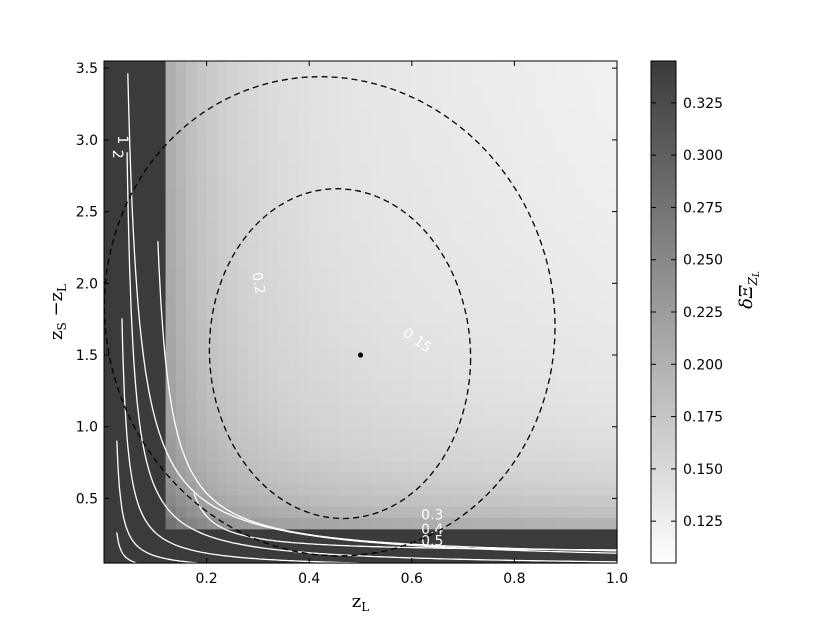 This screenshot has height=627, width=830. Describe the element at coordinates (514, 579) in the screenshot. I see `x-tick-label: 0.8` at that location.